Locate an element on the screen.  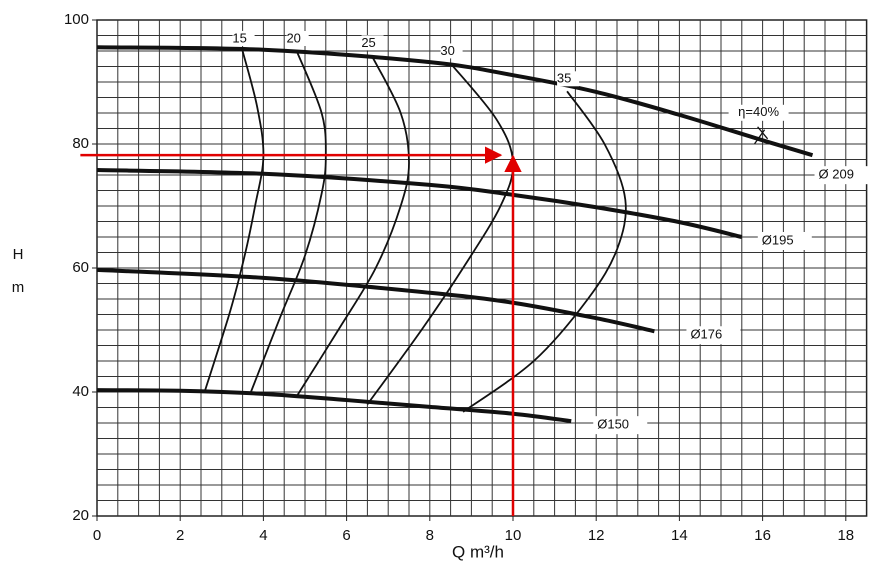
curve-label: Ø150 is located at coordinates (613, 424).